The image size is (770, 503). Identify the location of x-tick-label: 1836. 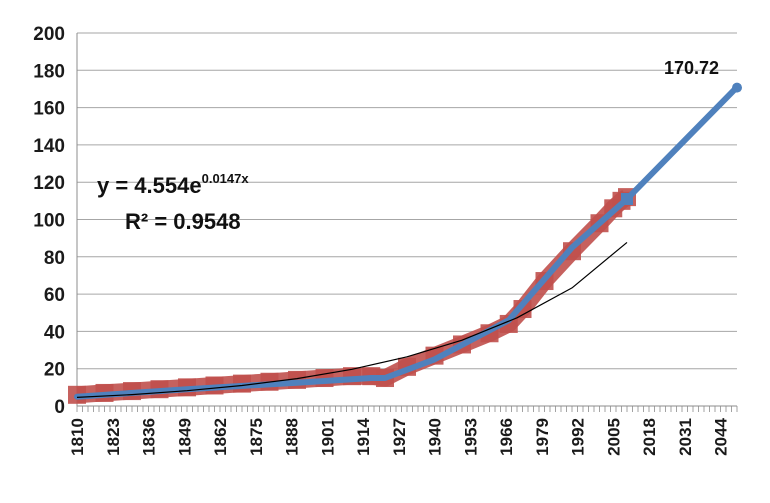
(149, 437).